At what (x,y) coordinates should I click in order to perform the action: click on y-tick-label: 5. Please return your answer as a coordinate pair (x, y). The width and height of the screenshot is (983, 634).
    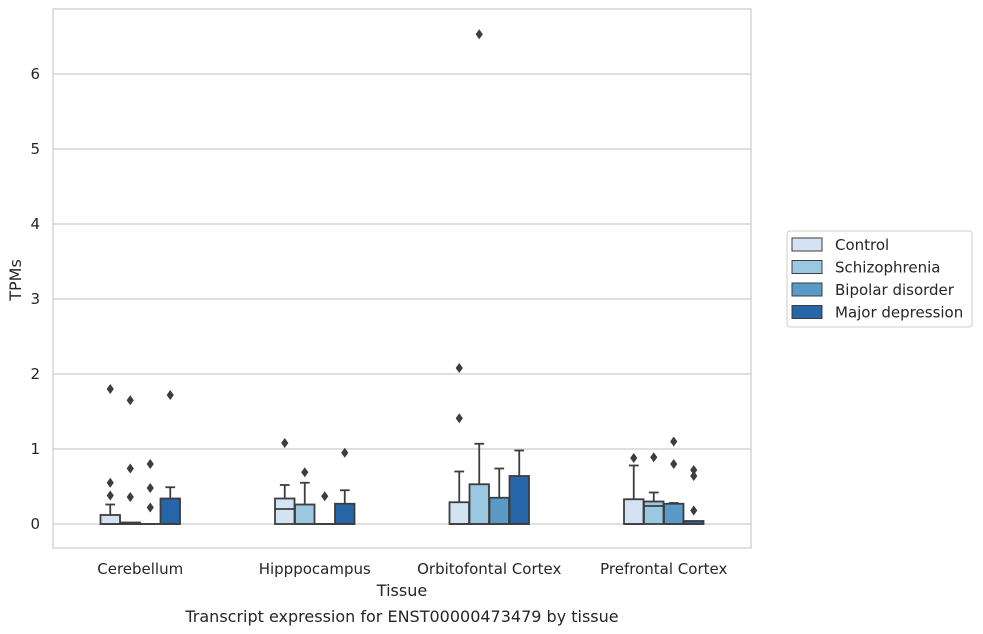
    Looking at the image, I should click on (35, 149).